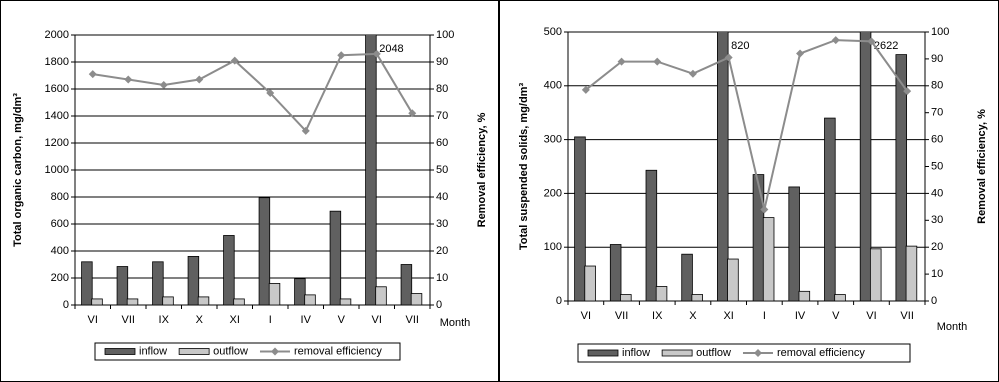 Image resolution: width=999 pixels, height=382 pixels. Describe the element at coordinates (952, 327) in the screenshot. I see `x-axis-label: Month` at that location.